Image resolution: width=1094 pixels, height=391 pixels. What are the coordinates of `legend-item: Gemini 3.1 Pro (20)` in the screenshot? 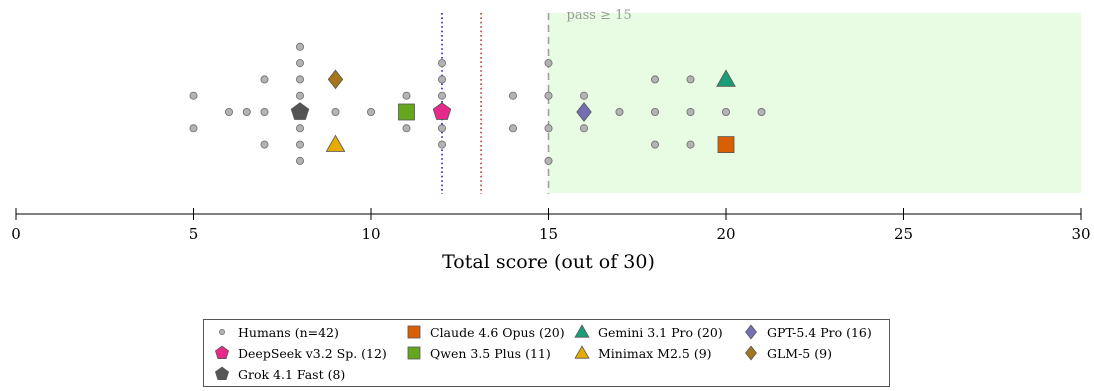 It's located at (647, 332).